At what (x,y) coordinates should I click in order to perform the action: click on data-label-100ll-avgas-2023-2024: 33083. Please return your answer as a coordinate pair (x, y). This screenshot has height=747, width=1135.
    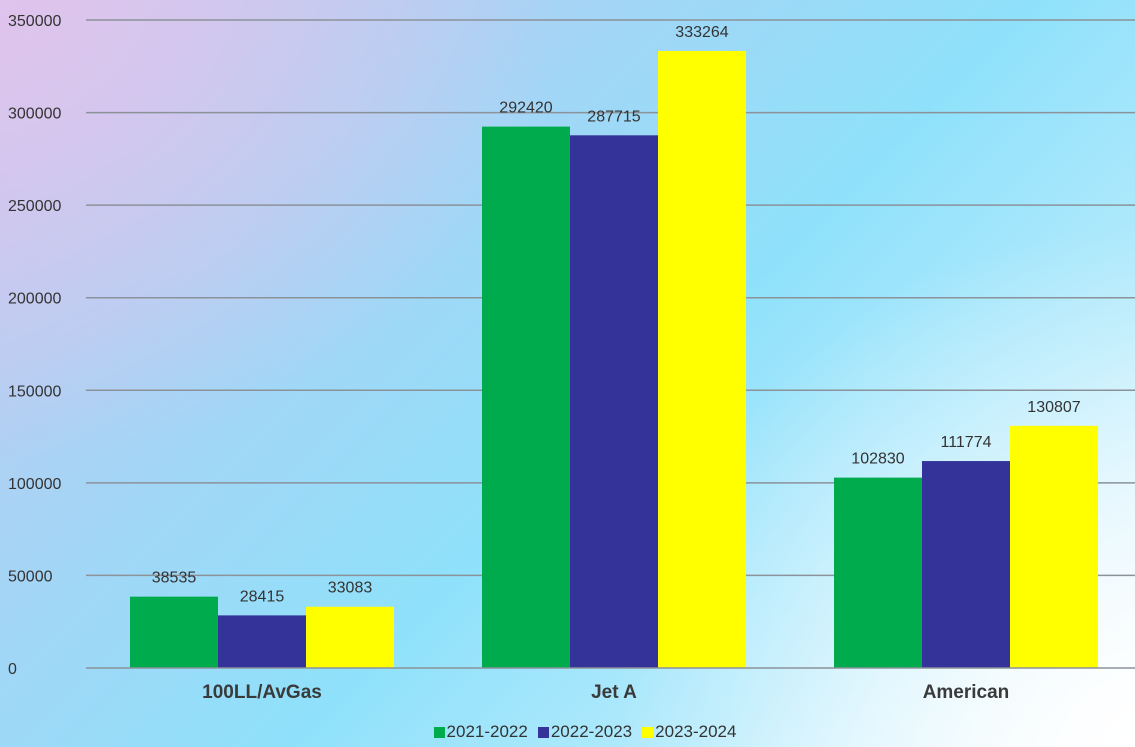
    Looking at the image, I should click on (350, 588).